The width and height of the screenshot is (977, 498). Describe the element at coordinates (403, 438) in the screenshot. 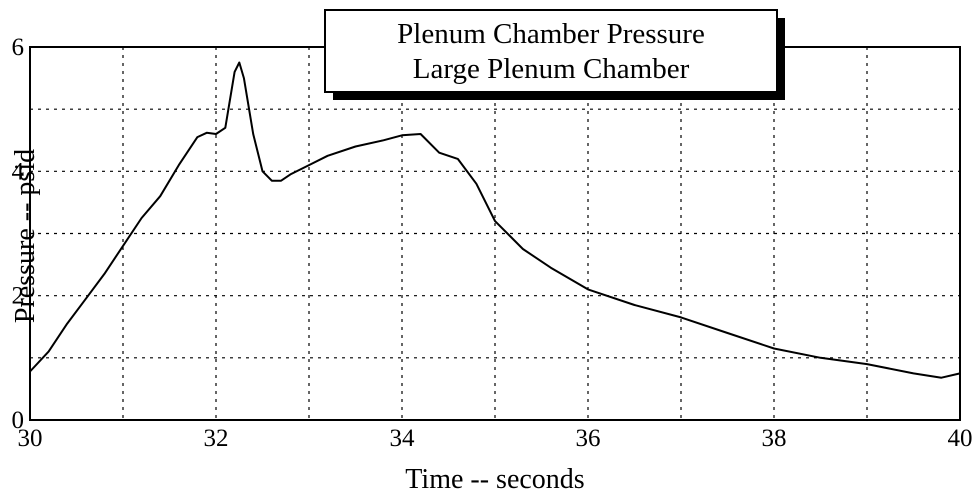

I see `x-tick-label: 34` at that location.